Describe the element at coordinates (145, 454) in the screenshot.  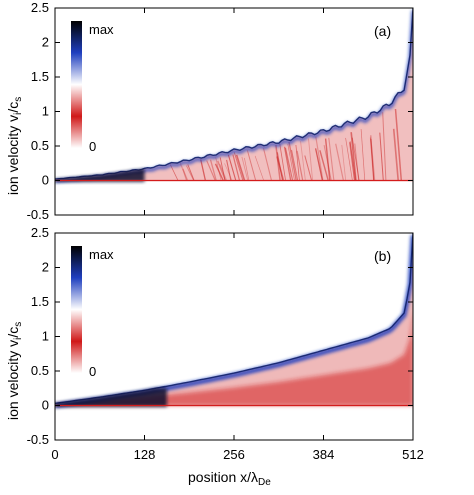
I see `x-tick-label: 128` at that location.